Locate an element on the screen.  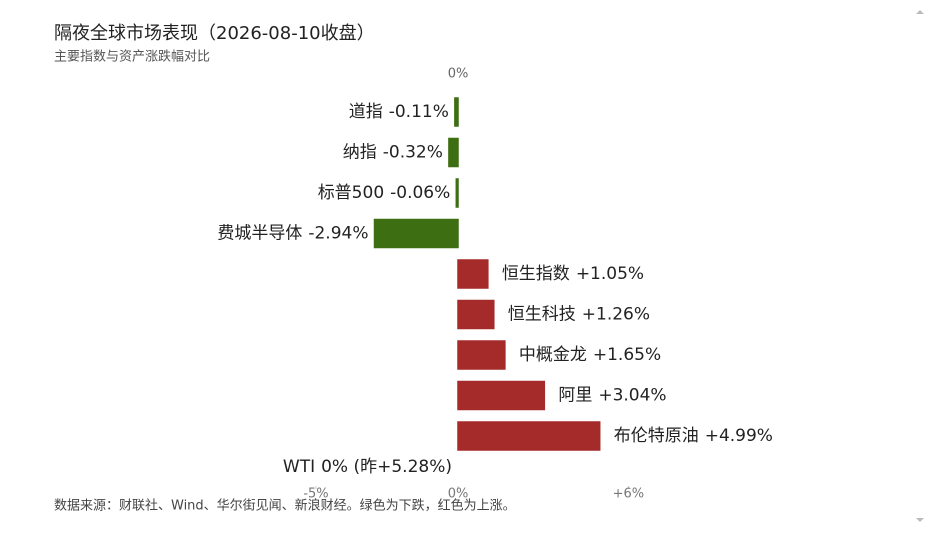
x-tick-label: +6% is located at coordinates (629, 494).